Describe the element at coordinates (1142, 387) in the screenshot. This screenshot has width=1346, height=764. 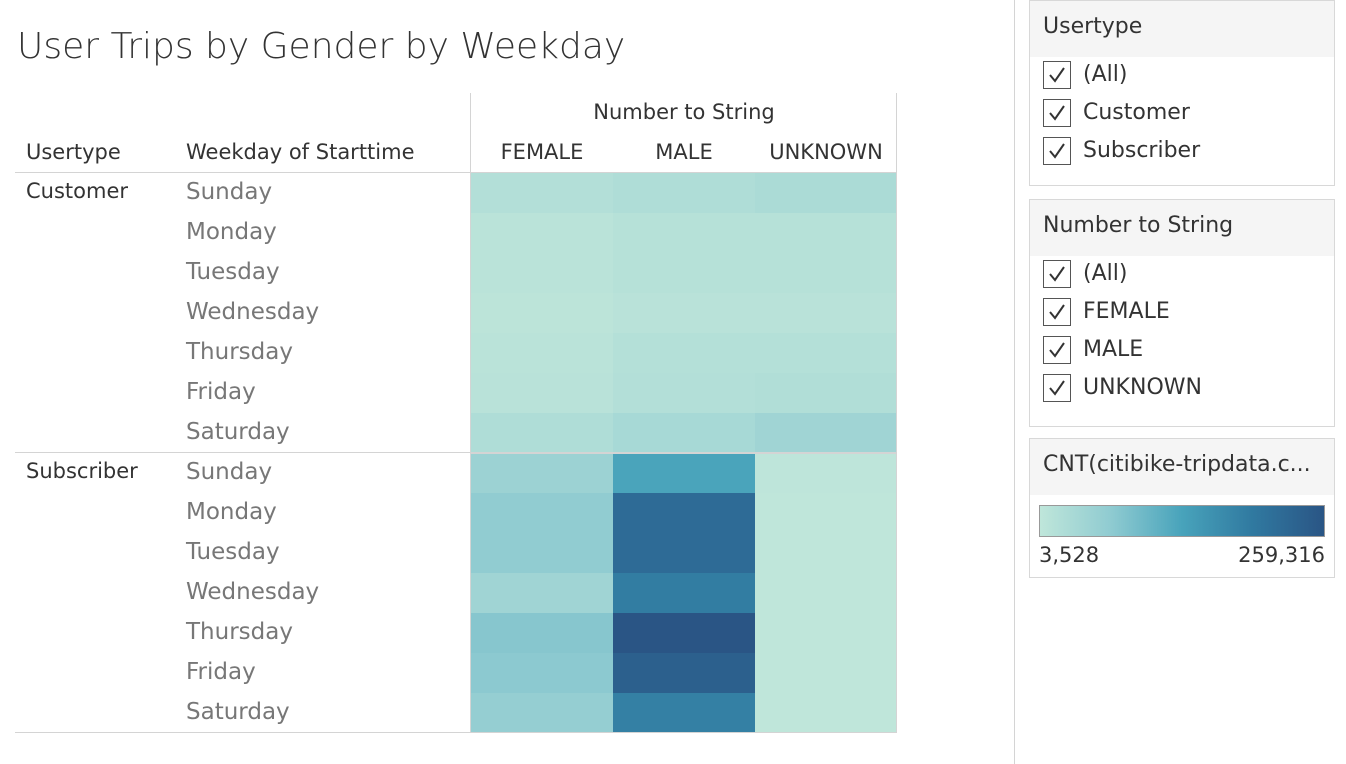
I see `filter-item-label: UNKNOWN` at that location.